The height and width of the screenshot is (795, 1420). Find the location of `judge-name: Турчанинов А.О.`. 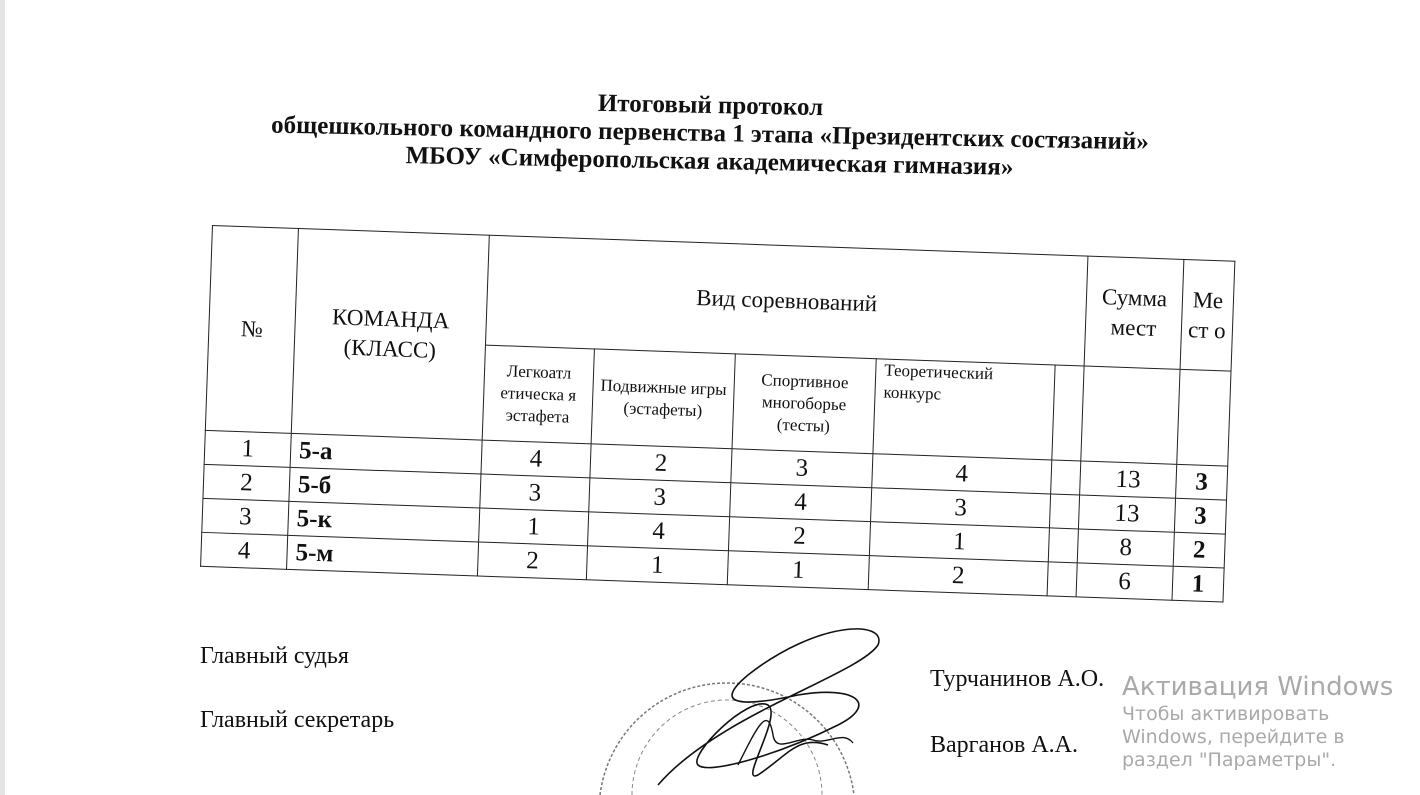

judge-name: Турчанинов А.О. is located at coordinates (1017, 679).